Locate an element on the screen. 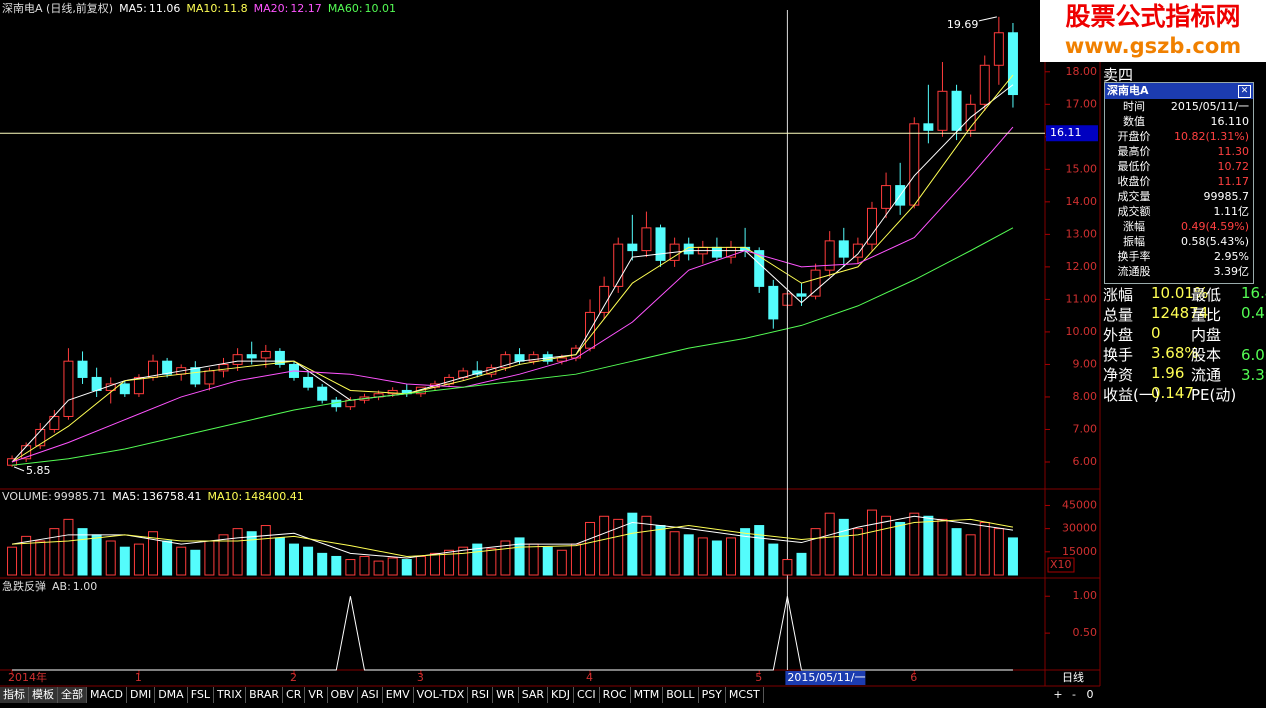 This screenshot has width=1266, height=708. toolbar-item: SAR is located at coordinates (534, 695).